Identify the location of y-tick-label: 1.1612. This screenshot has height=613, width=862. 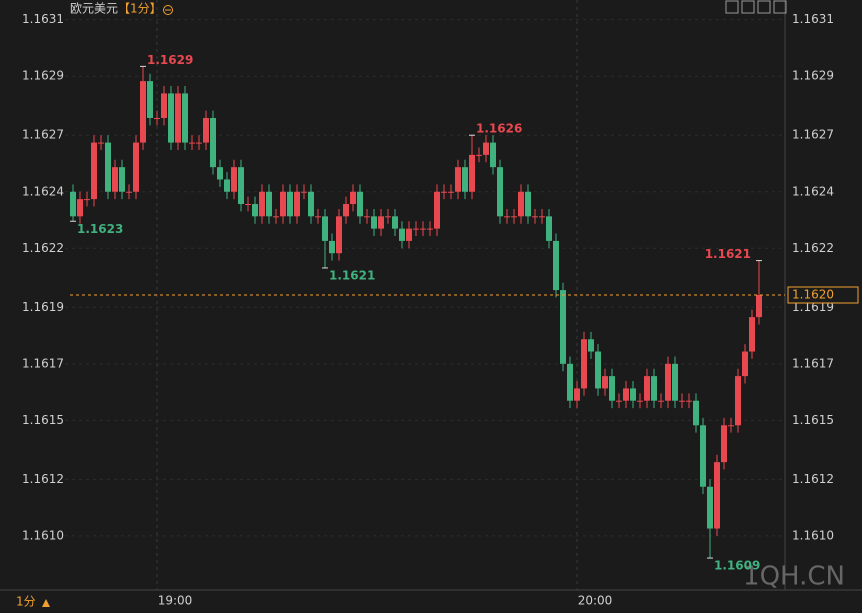
(43, 479).